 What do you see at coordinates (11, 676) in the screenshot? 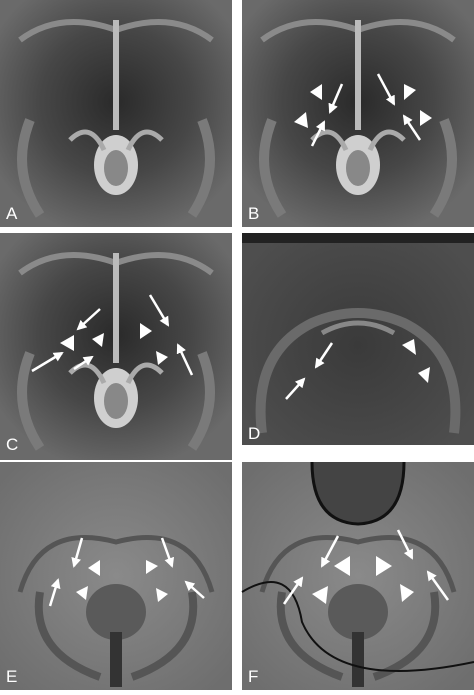
I see `panel-label: E` at bounding box center [11, 676].